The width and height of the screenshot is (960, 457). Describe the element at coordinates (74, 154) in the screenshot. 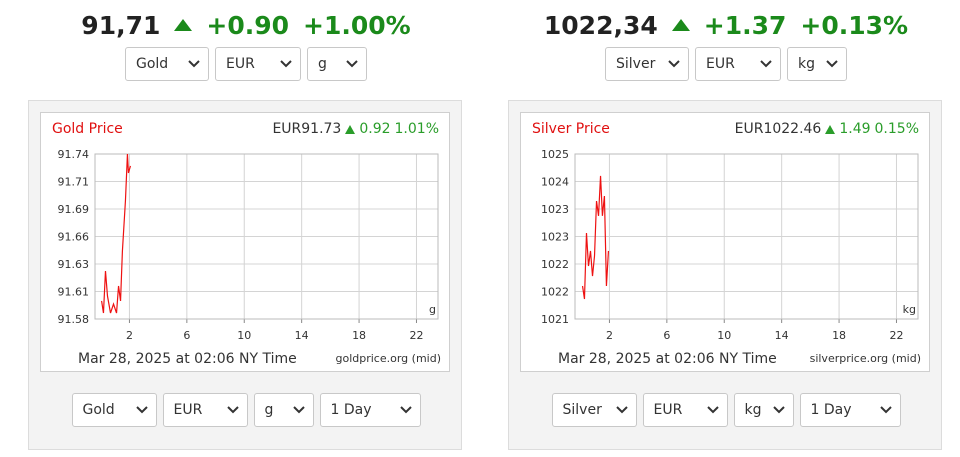

I see `y-tick-label: 91.74` at that location.